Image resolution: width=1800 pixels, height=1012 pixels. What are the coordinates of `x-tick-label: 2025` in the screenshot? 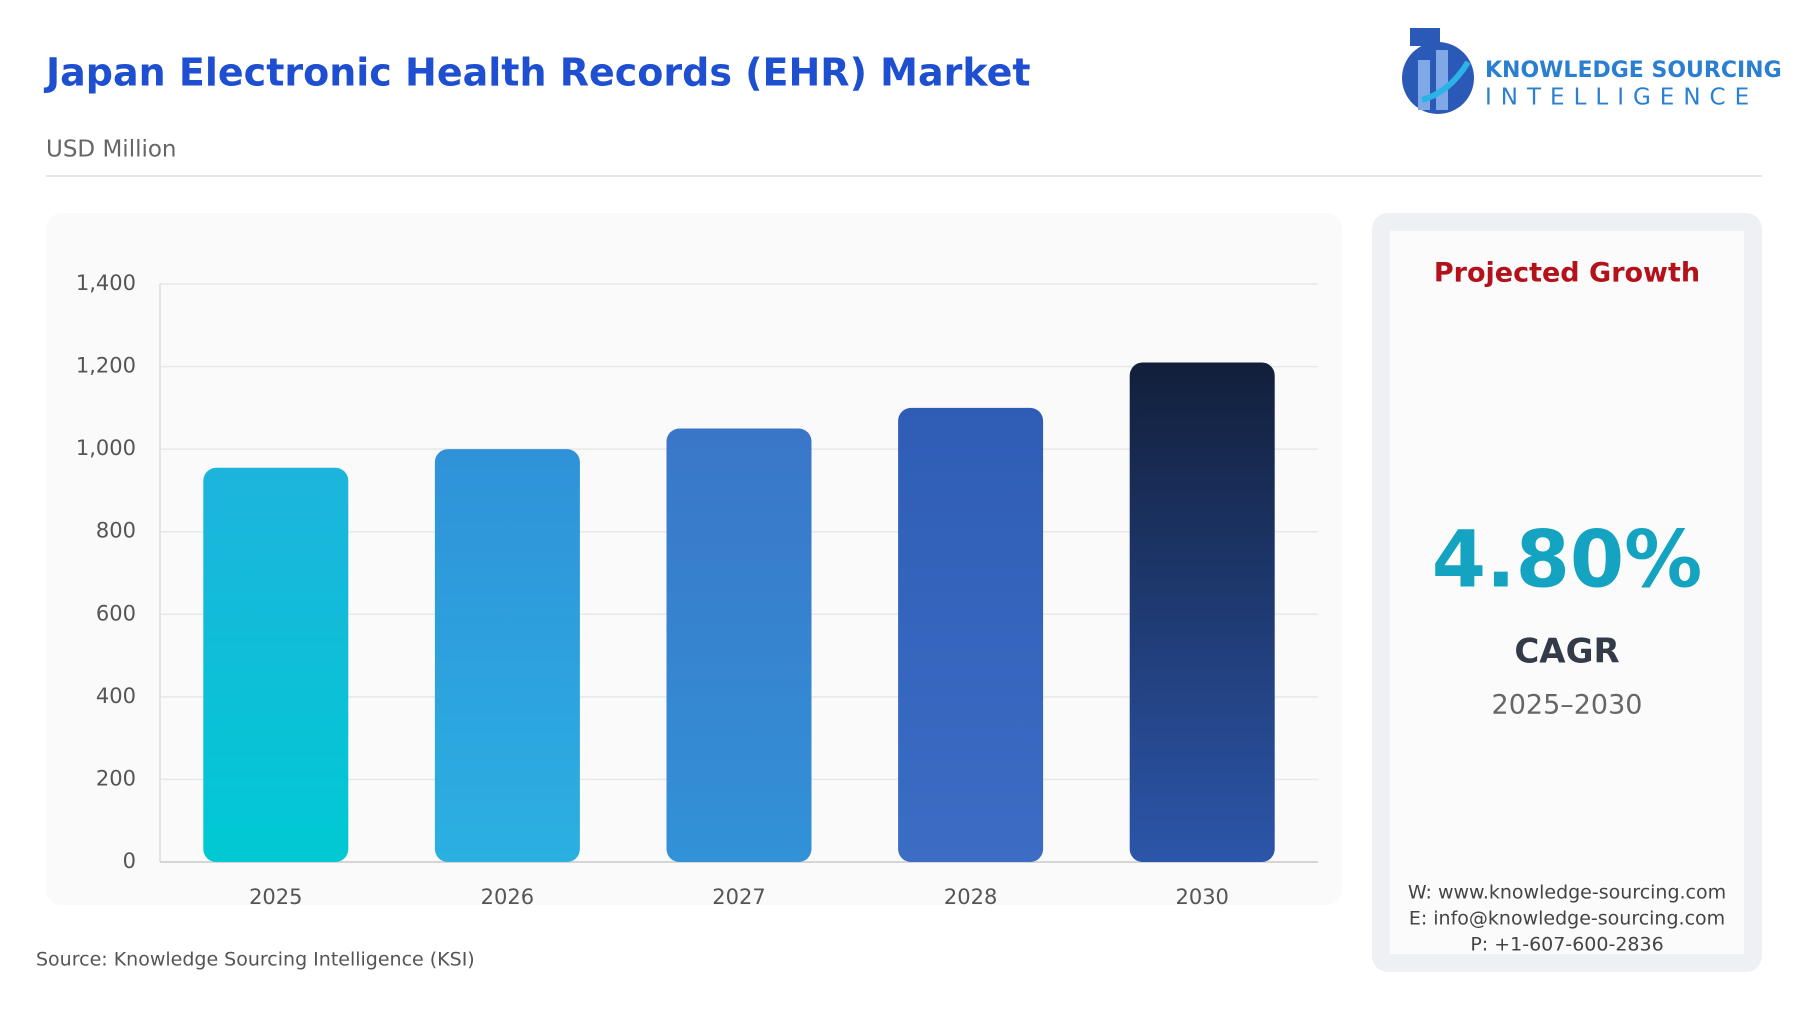 It's located at (275, 897).